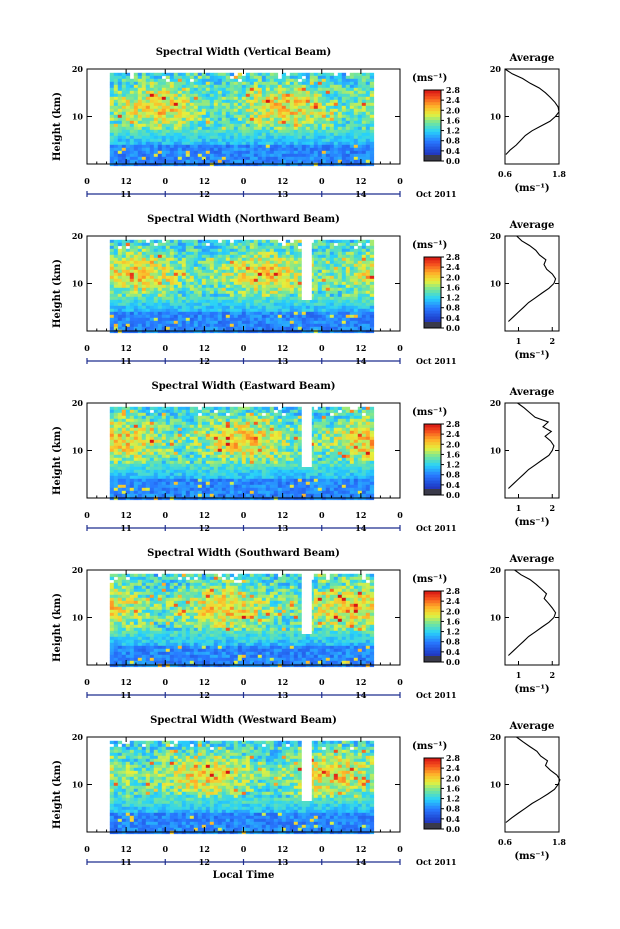 The image size is (620, 929). Describe the element at coordinates (361, 194) in the screenshot. I see `day-tick-label: 14` at that location.